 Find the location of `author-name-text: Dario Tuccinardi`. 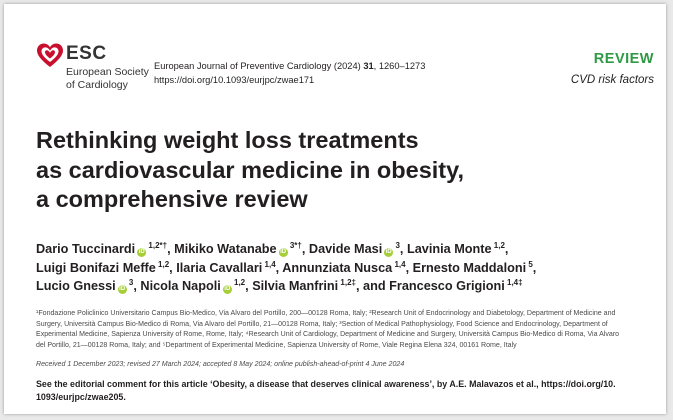

author-name-text: Dario Tuccinardi is located at coordinates (86, 249).